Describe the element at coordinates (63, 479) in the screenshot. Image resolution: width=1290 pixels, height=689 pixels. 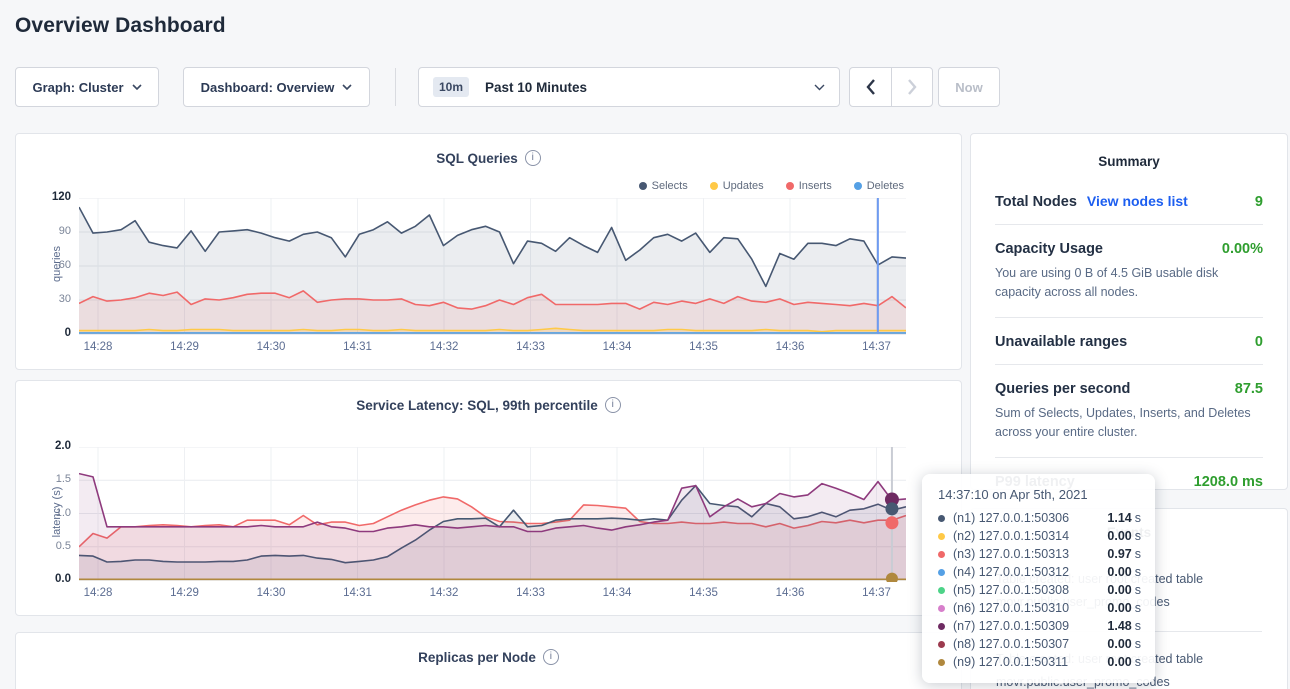
I see `y-axis-tick: 1.5` at that location.